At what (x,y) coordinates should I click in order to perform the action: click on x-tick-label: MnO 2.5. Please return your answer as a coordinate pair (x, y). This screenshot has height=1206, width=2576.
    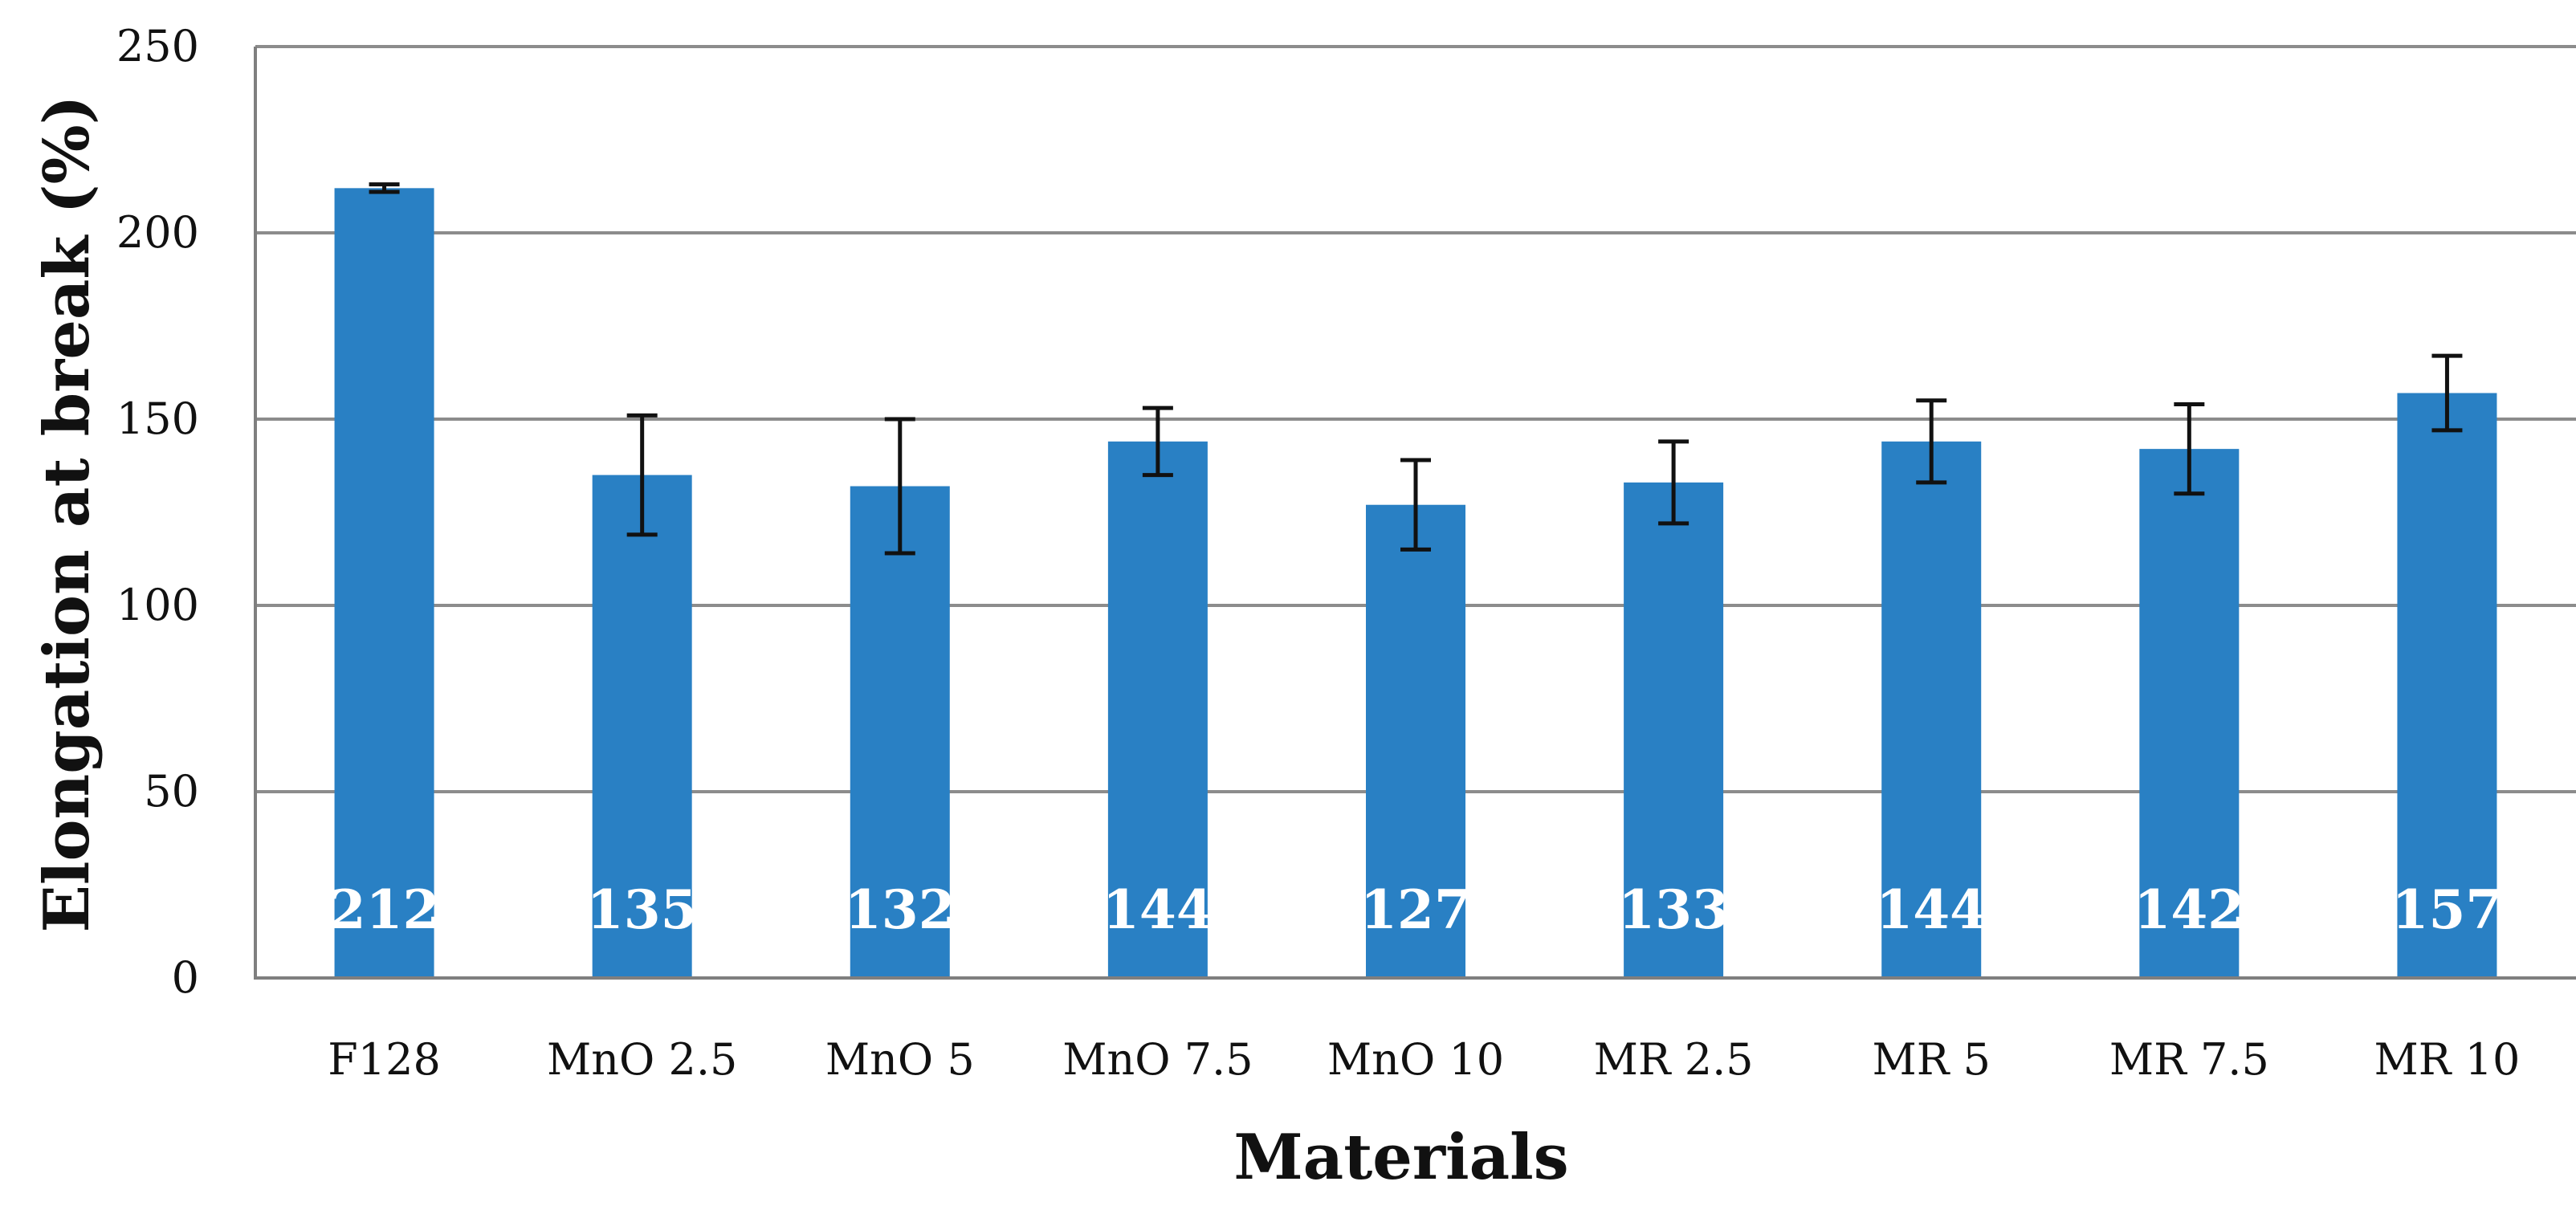
    Looking at the image, I should click on (642, 1059).